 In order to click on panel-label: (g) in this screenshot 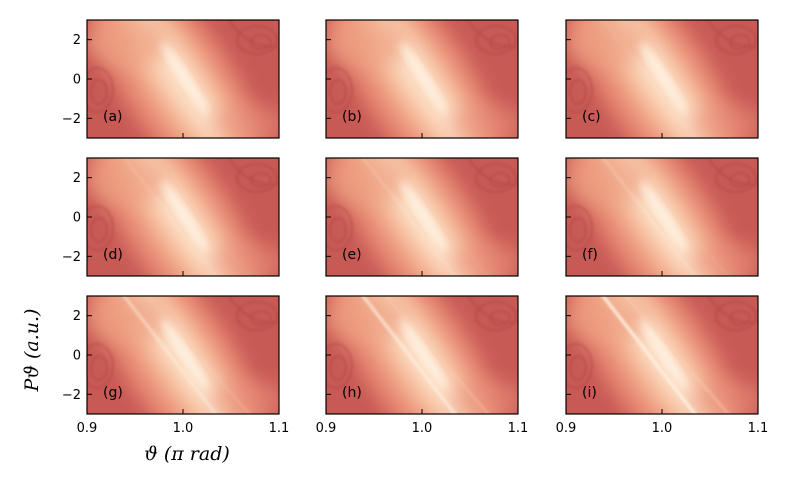, I will do `click(113, 393)`.